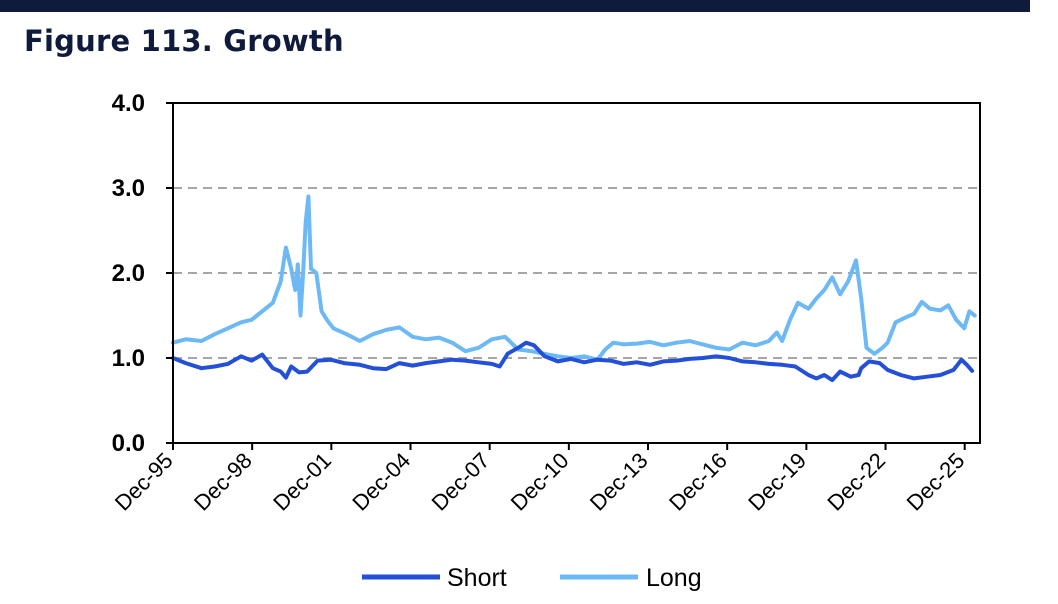  I want to click on x-tick-label: Dec-10, so click(540, 482).